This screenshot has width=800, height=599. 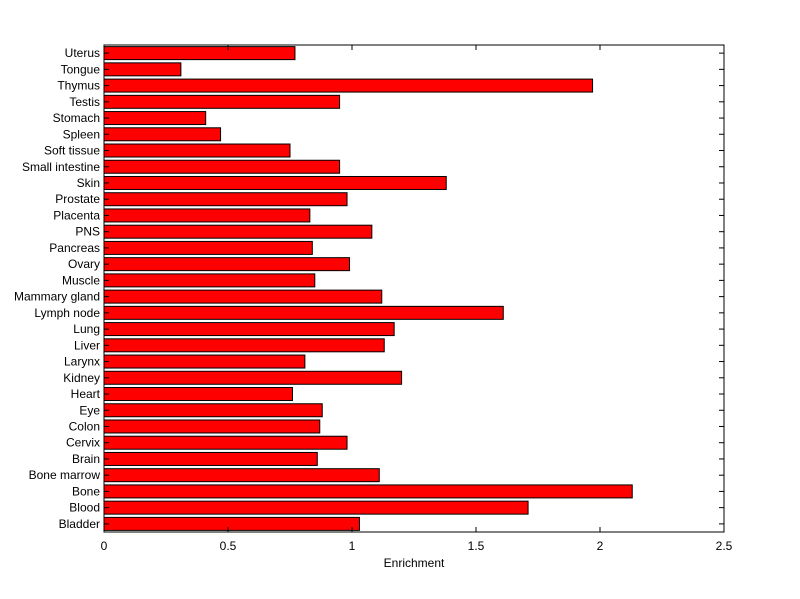 What do you see at coordinates (155, 118) in the screenshot?
I see `bar-stomach` at bounding box center [155, 118].